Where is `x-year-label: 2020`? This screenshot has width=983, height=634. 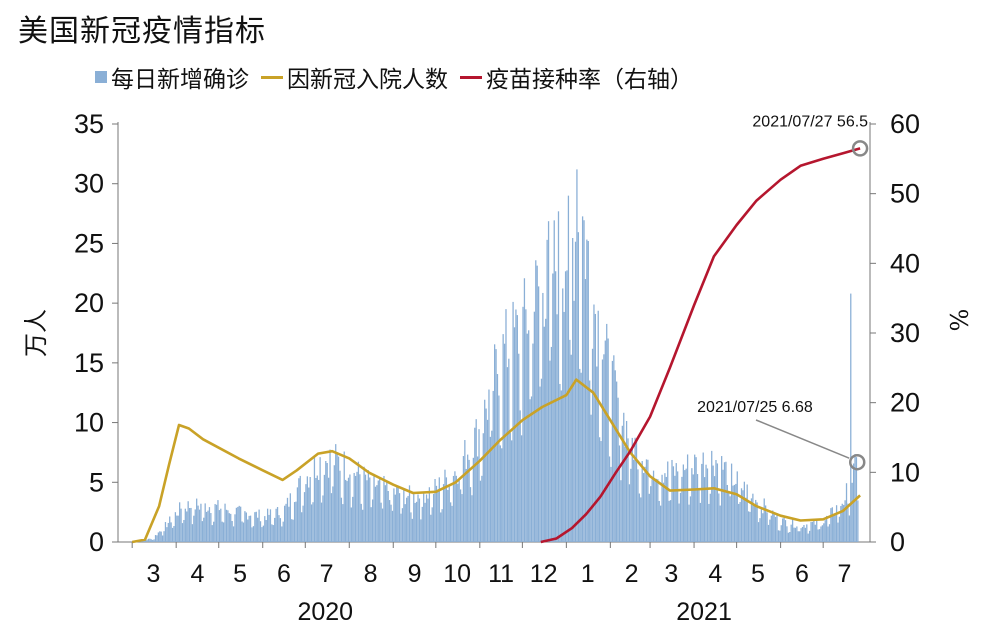 x-year-label: 2020 is located at coordinates (325, 612).